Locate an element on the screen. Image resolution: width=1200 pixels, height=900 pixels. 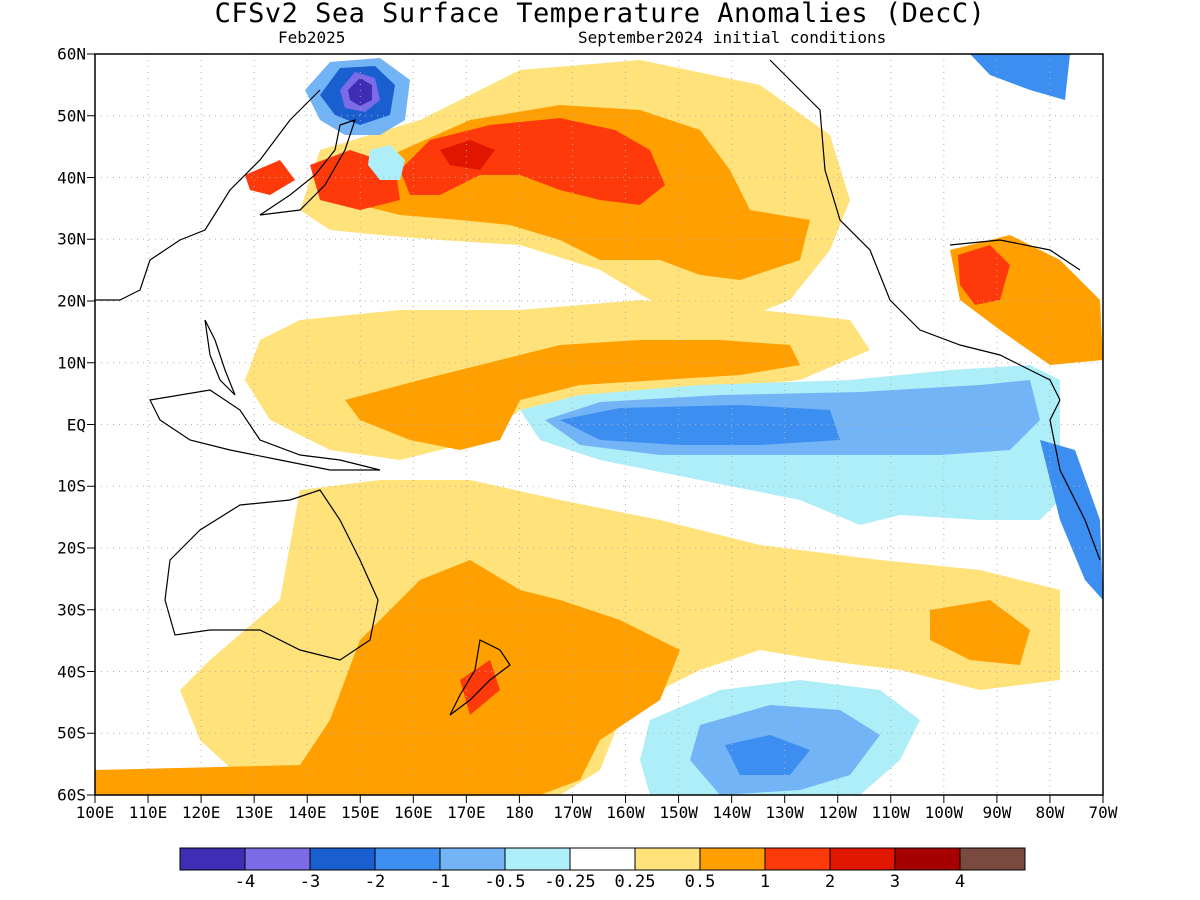
lon-label: 80W is located at coordinates (1050, 812).